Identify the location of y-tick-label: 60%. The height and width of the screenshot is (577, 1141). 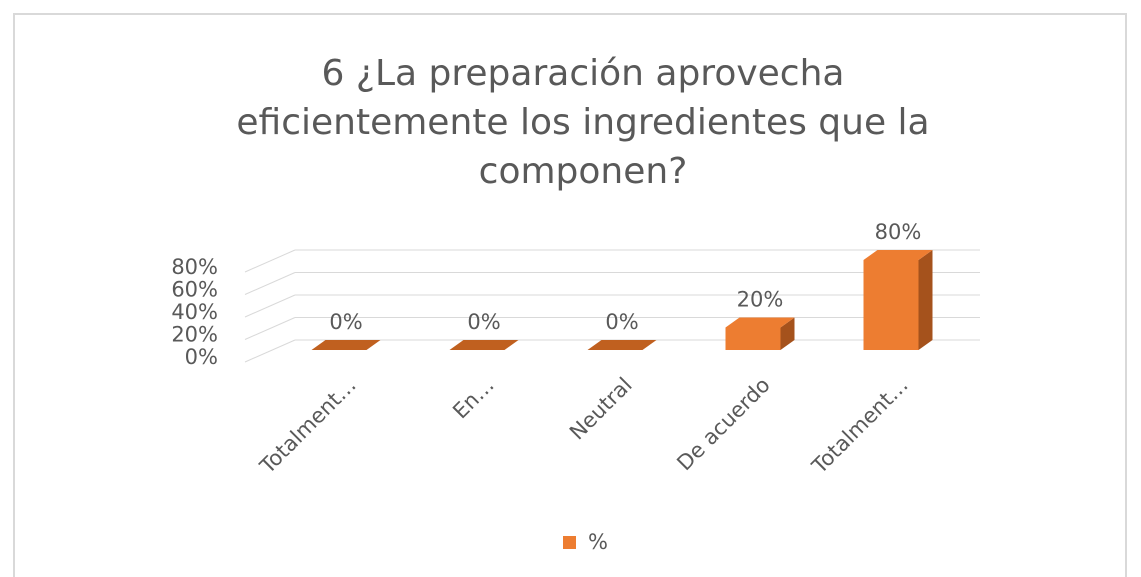
(194, 290).